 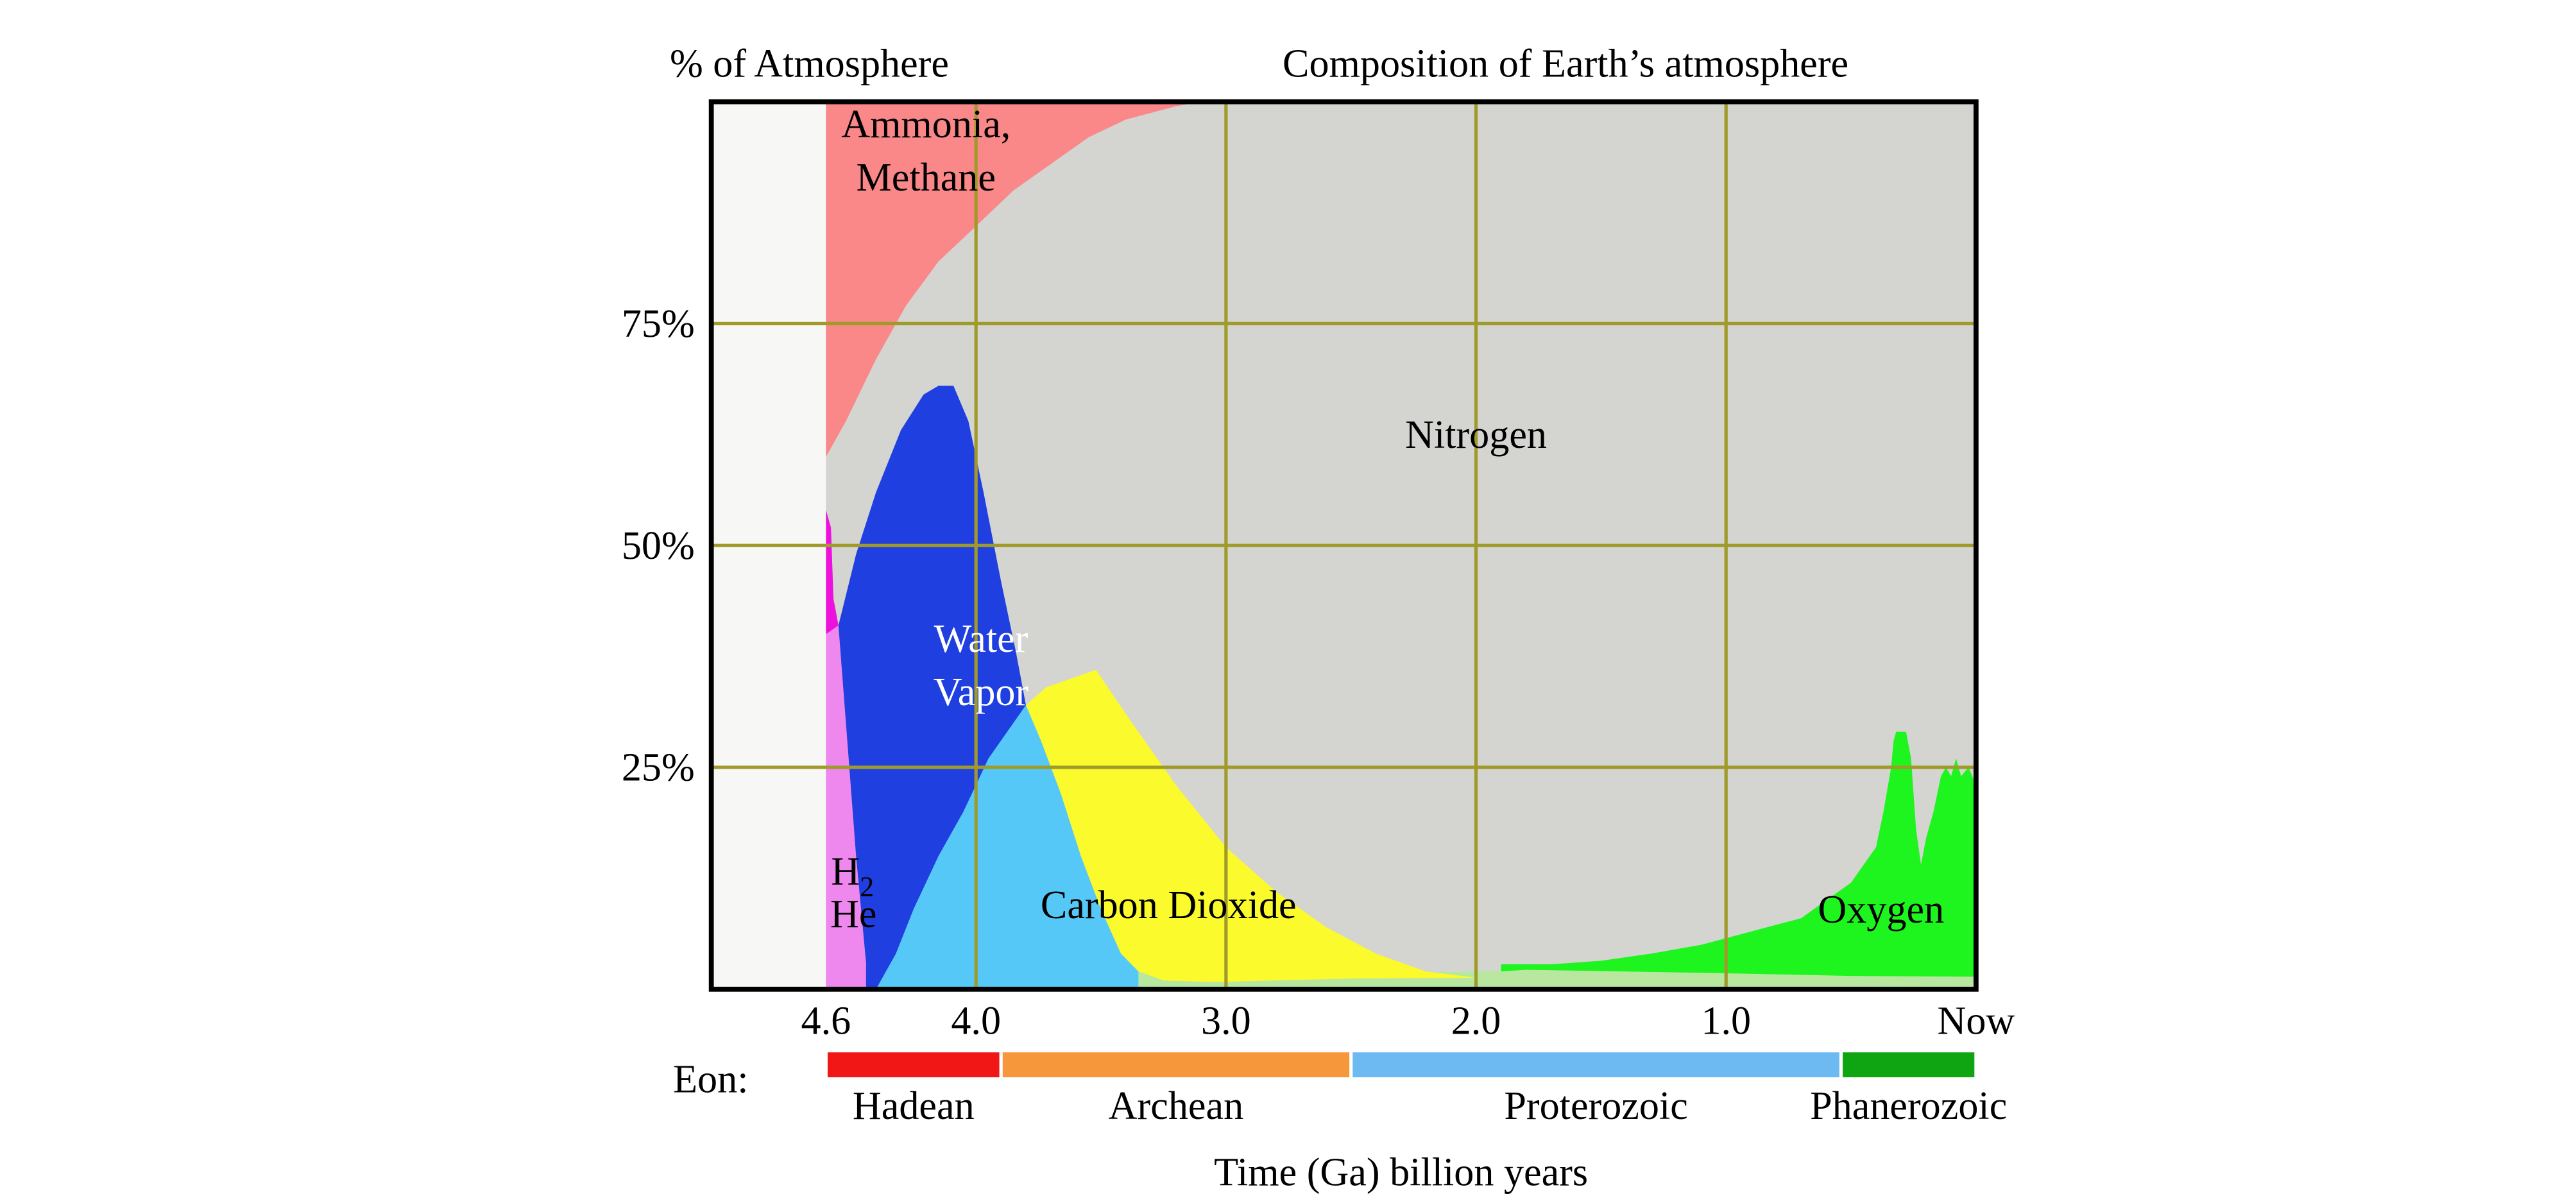 What do you see at coordinates (932, 687) in the screenshot?
I see `area-water-vapor` at bounding box center [932, 687].